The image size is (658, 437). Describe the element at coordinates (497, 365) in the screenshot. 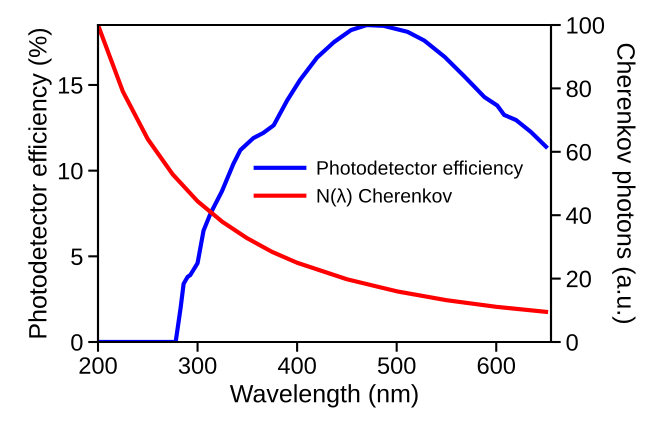

I see `x-tick-label: 600` at that location.